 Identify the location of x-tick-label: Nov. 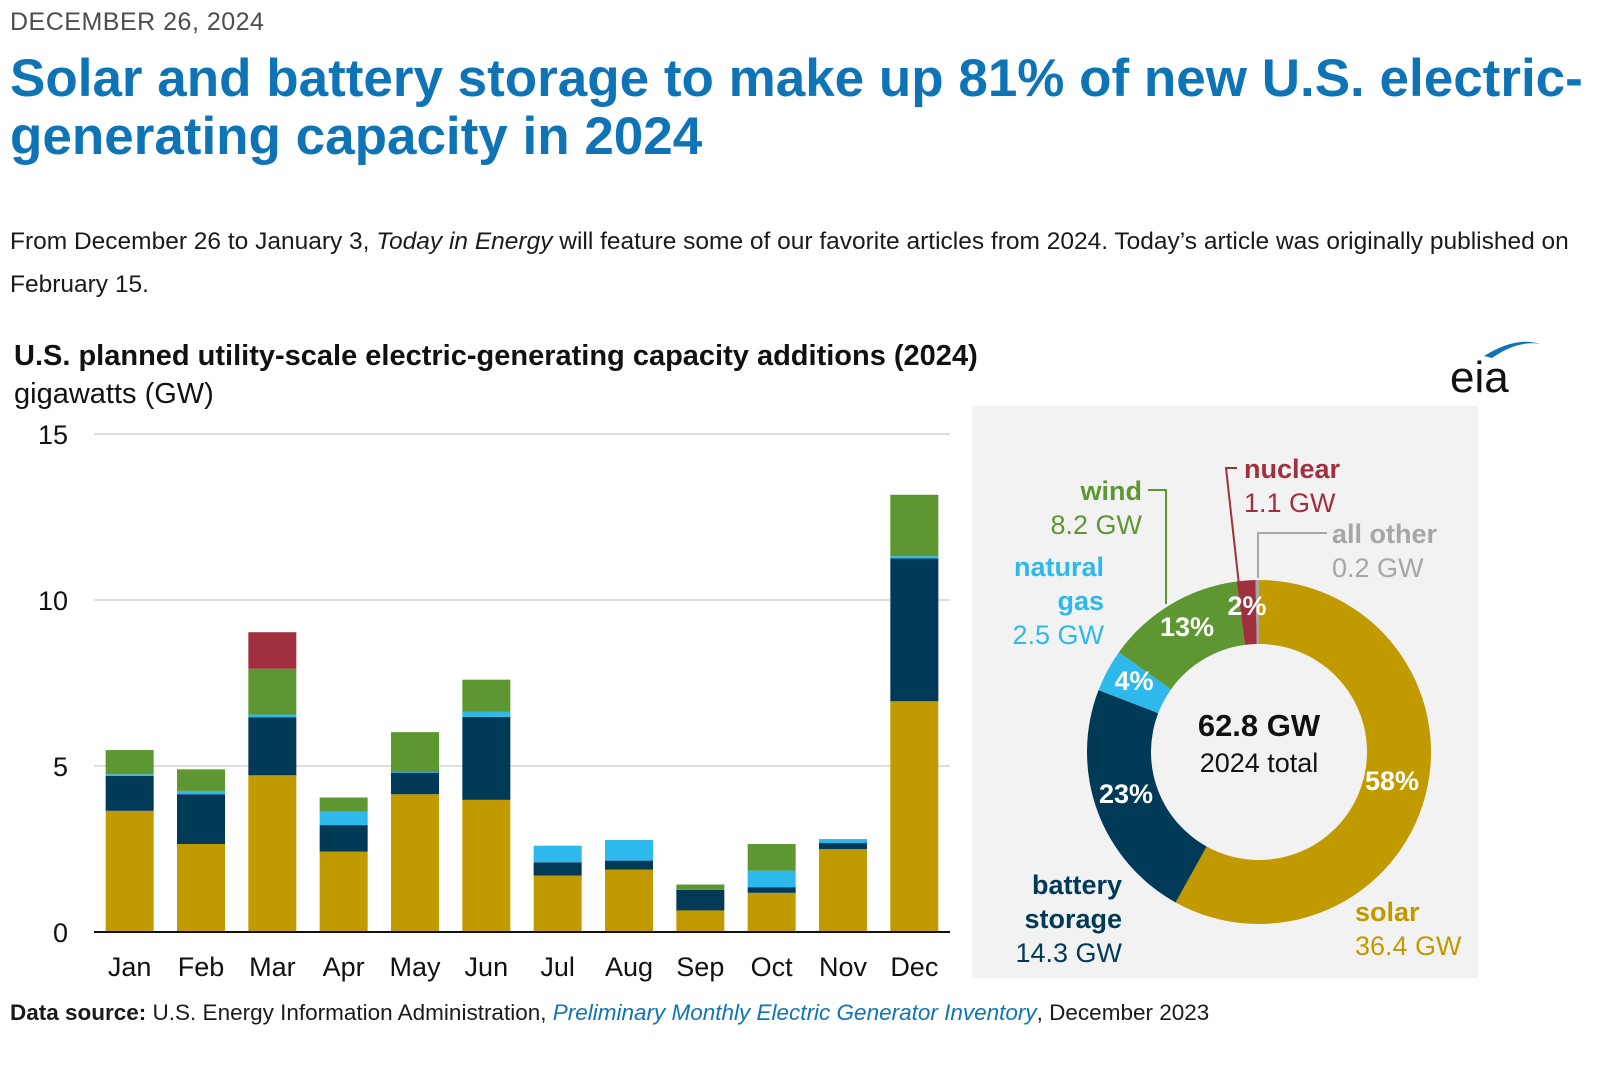
(843, 967).